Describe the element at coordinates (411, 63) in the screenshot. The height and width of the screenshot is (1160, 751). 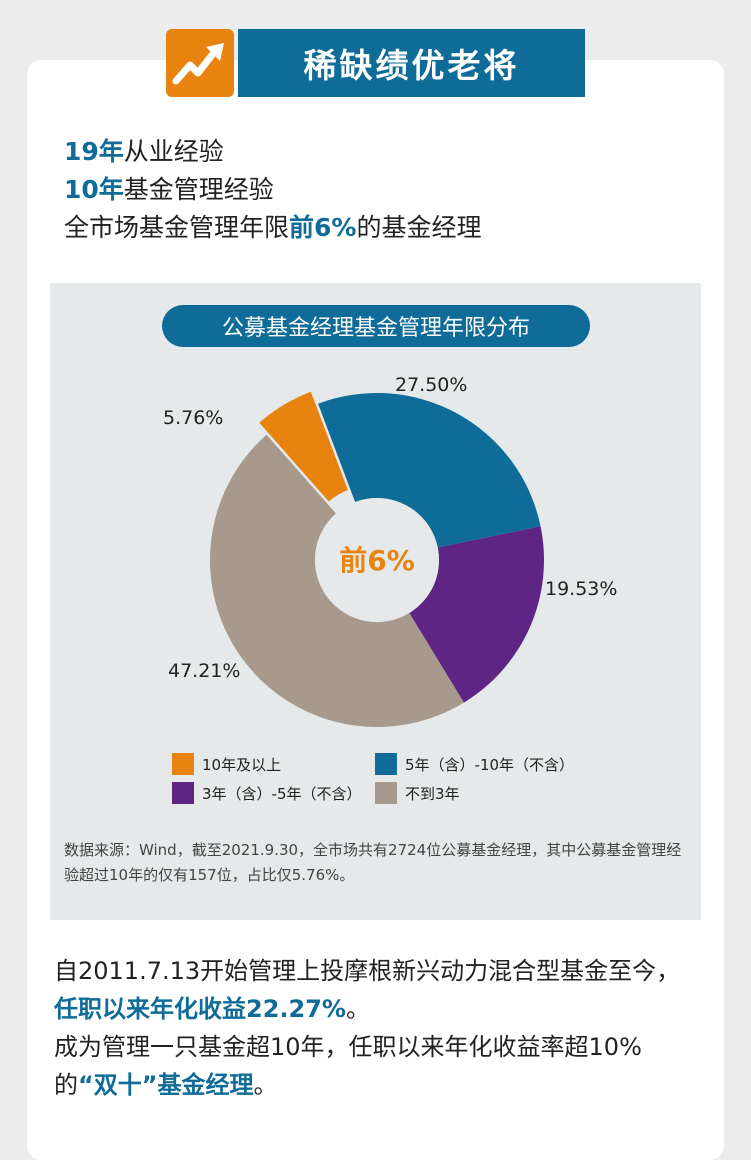
I see `page-title: 稀缺绩优老将` at that location.